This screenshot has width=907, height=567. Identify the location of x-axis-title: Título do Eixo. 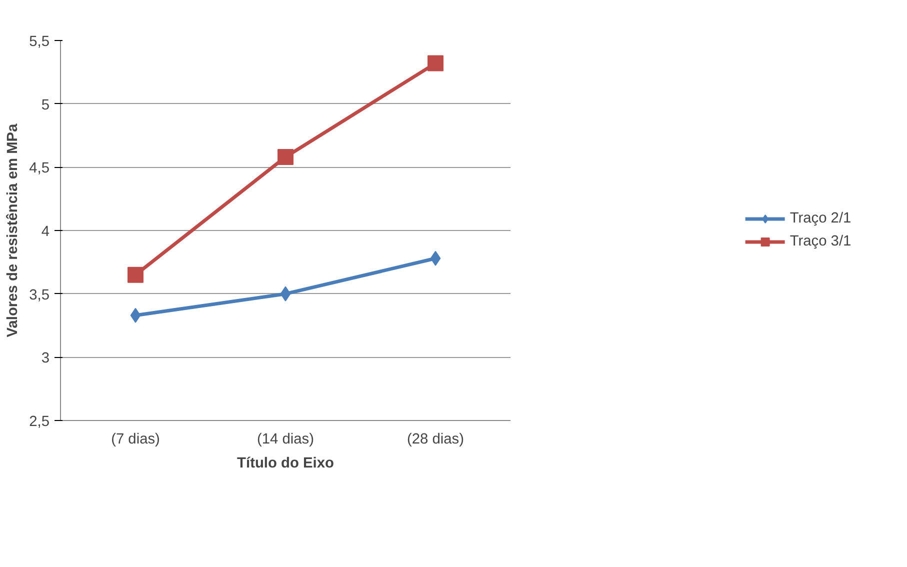
(285, 464).